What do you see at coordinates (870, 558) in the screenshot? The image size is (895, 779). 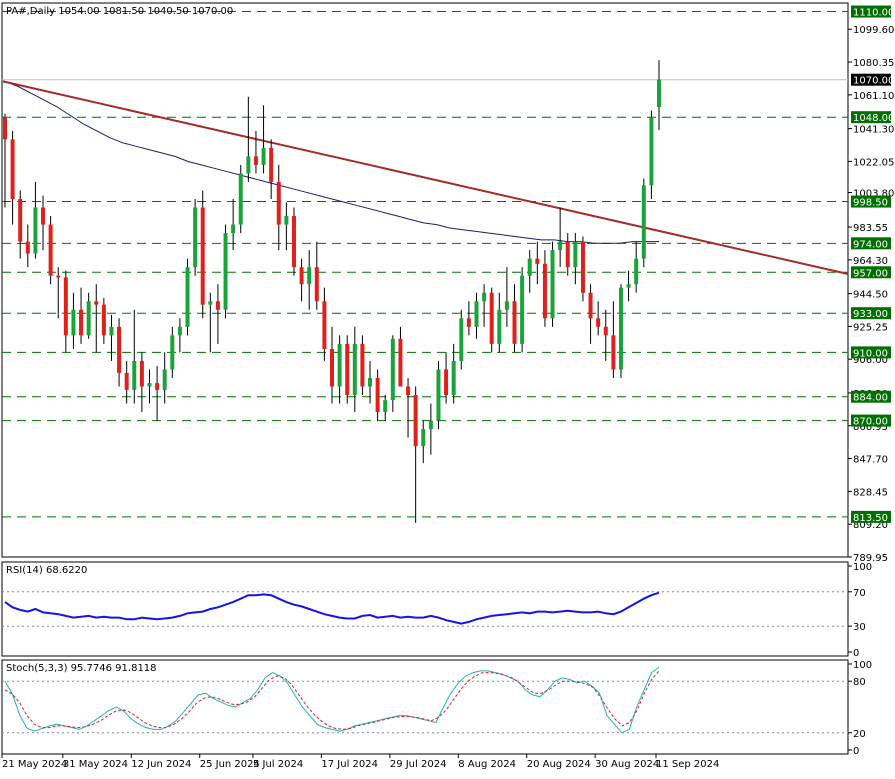 I see `y-tick-label: 789.95` at bounding box center [870, 558].